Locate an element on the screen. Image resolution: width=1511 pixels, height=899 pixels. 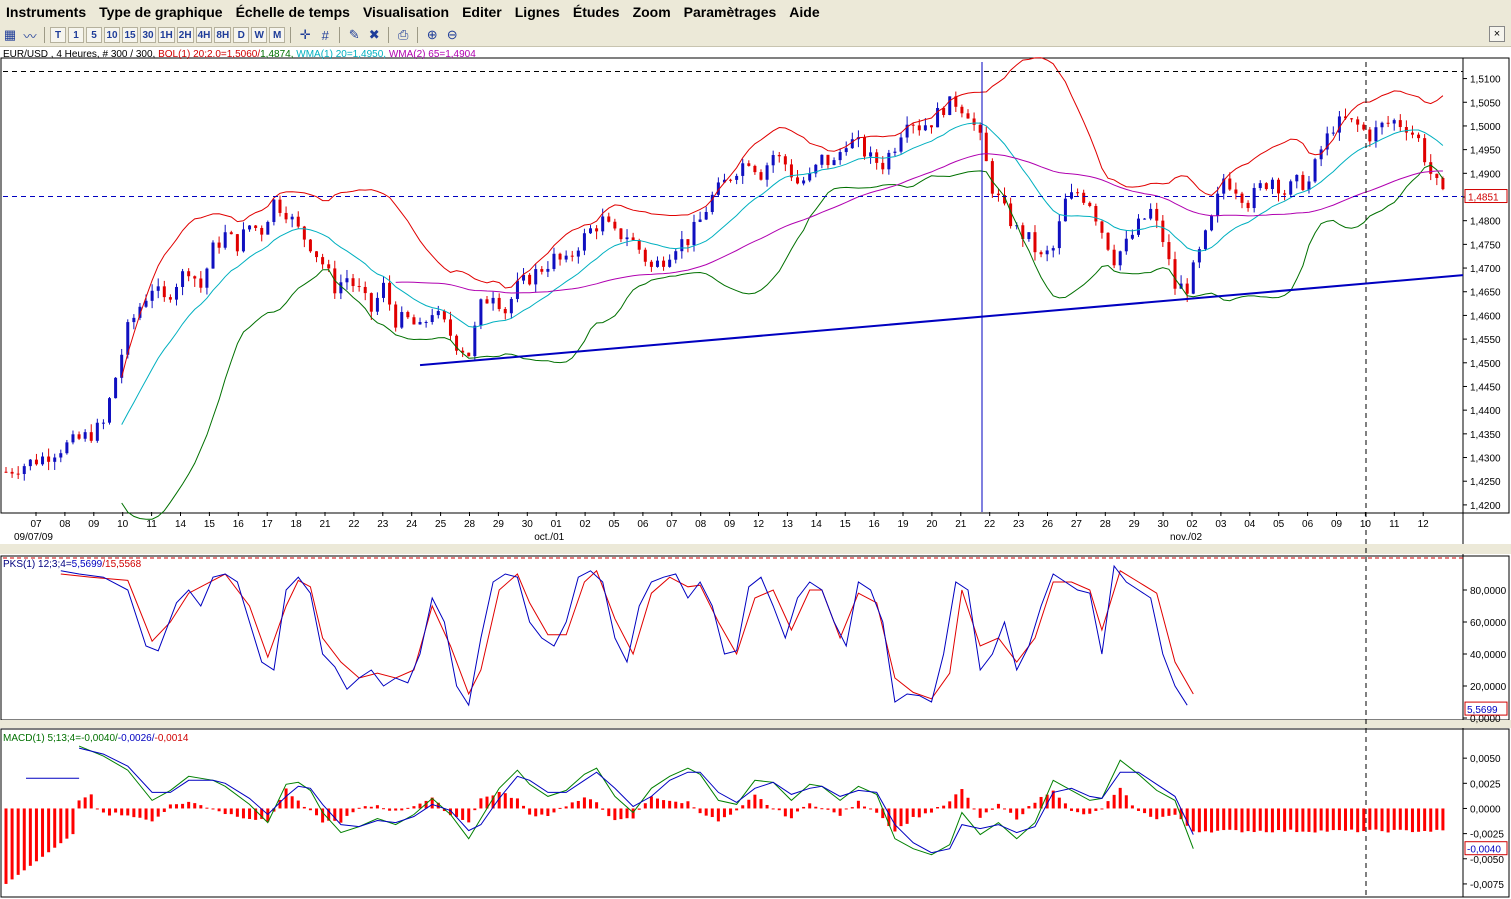
timeframe-button-3: 10 is located at coordinates (112, 35).